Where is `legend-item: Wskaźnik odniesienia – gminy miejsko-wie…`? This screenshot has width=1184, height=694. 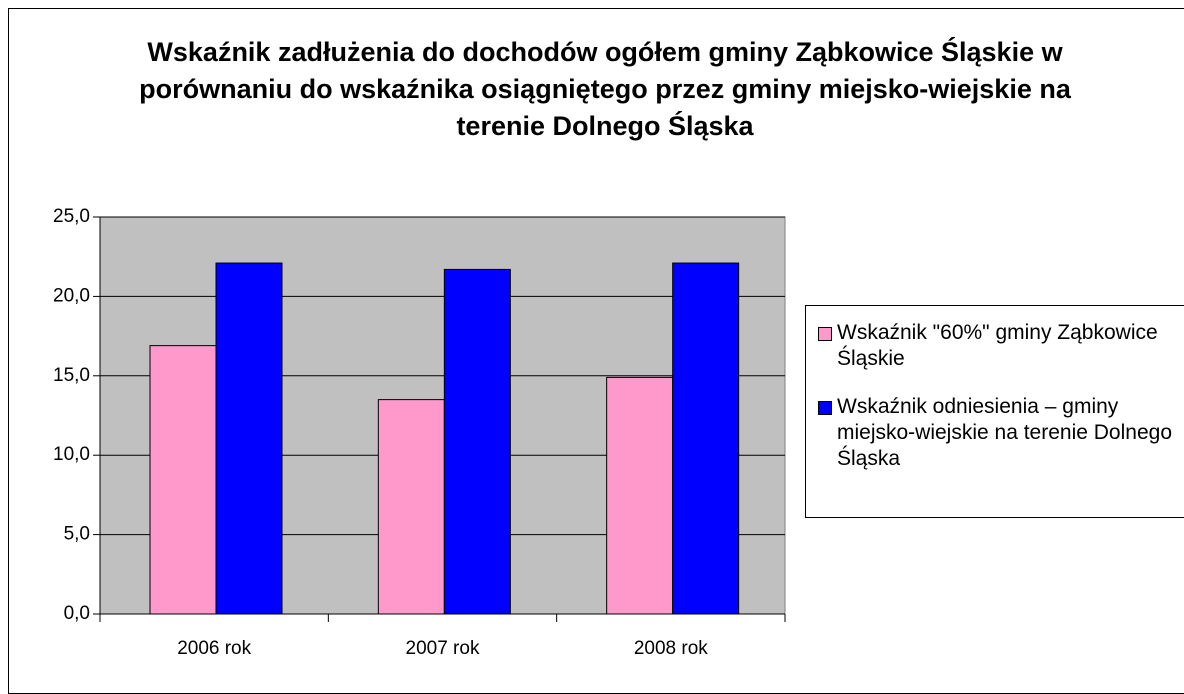
legend-item: Wskaźnik odniesienia – gminy miejsko-wie… is located at coordinates (1001, 433).